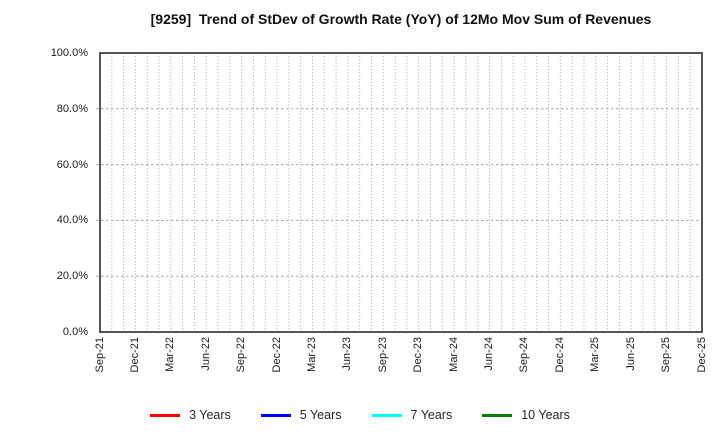 The height and width of the screenshot is (440, 720). What do you see at coordinates (418, 355) in the screenshot?
I see `x-tick-label: Dec-23` at bounding box center [418, 355].